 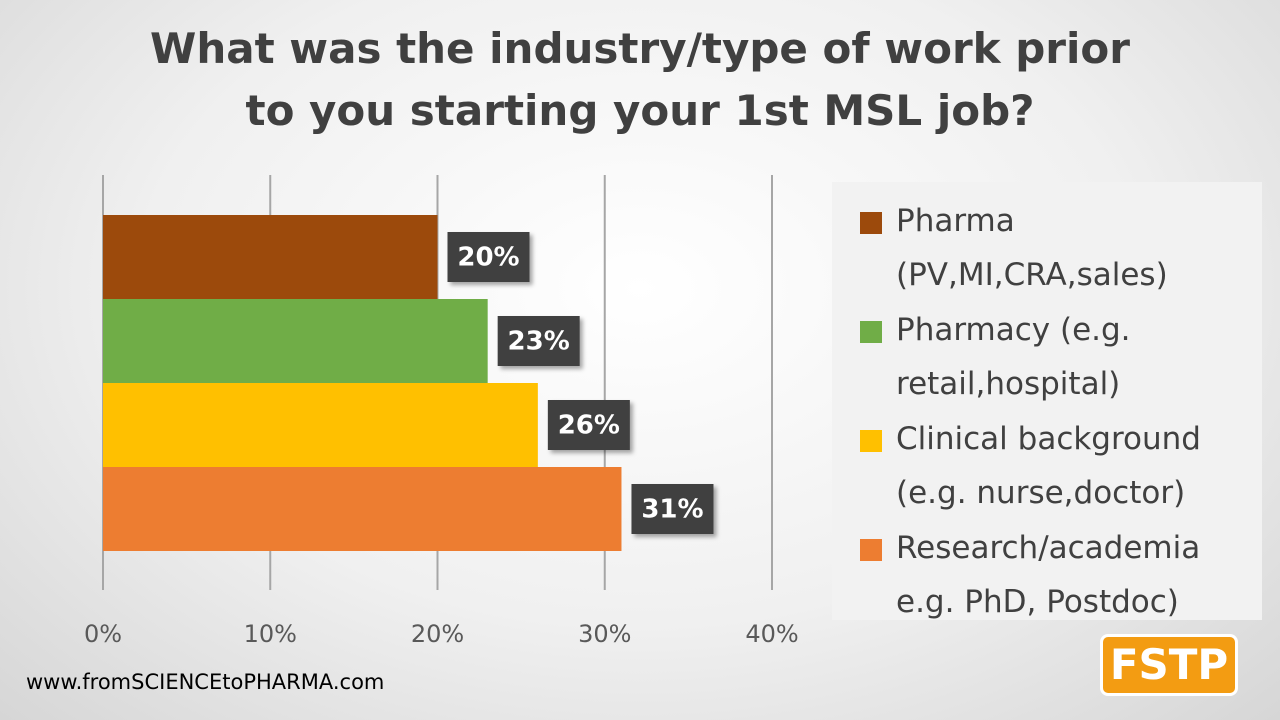 I want to click on legend-item: Research/academia e.g. PhD, Postdoc), so click(x=1053, y=575).